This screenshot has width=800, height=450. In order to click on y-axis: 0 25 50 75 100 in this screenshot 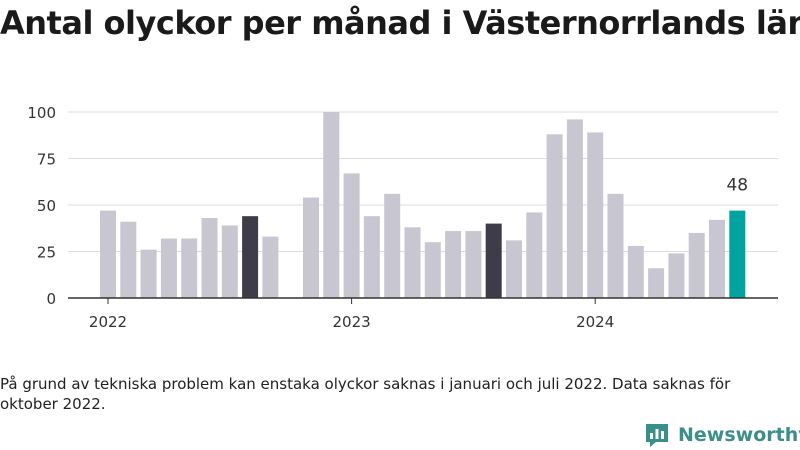, I will do `click(41, 206)`.